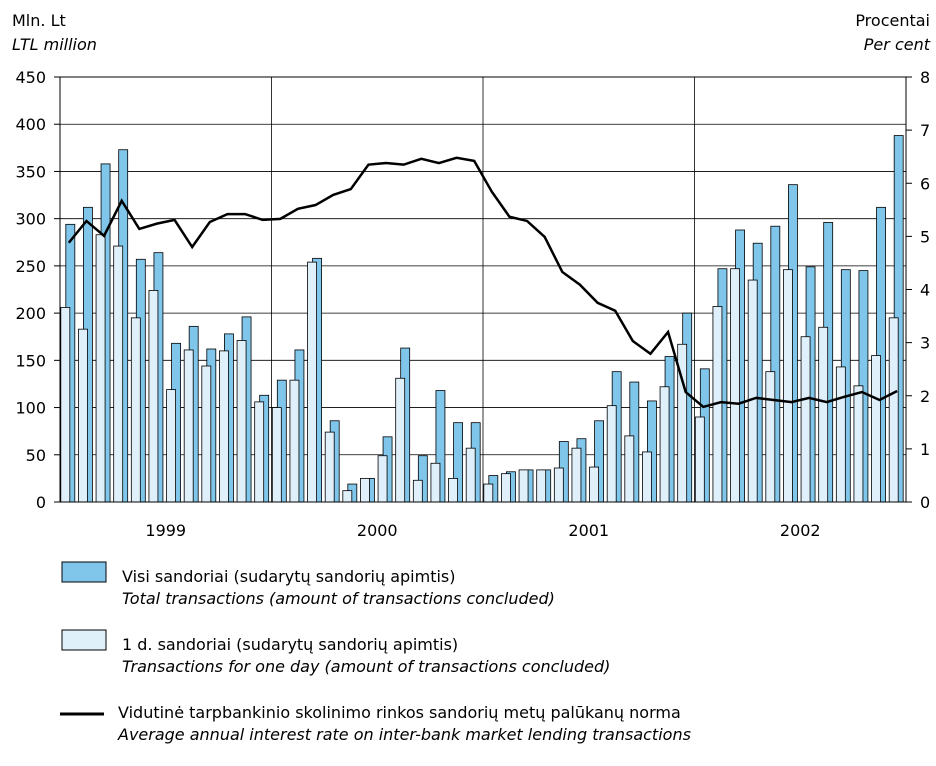 The image size is (936, 766). What do you see at coordinates (897, 44) in the screenshot?
I see `y2-label: Per cent` at bounding box center [897, 44].